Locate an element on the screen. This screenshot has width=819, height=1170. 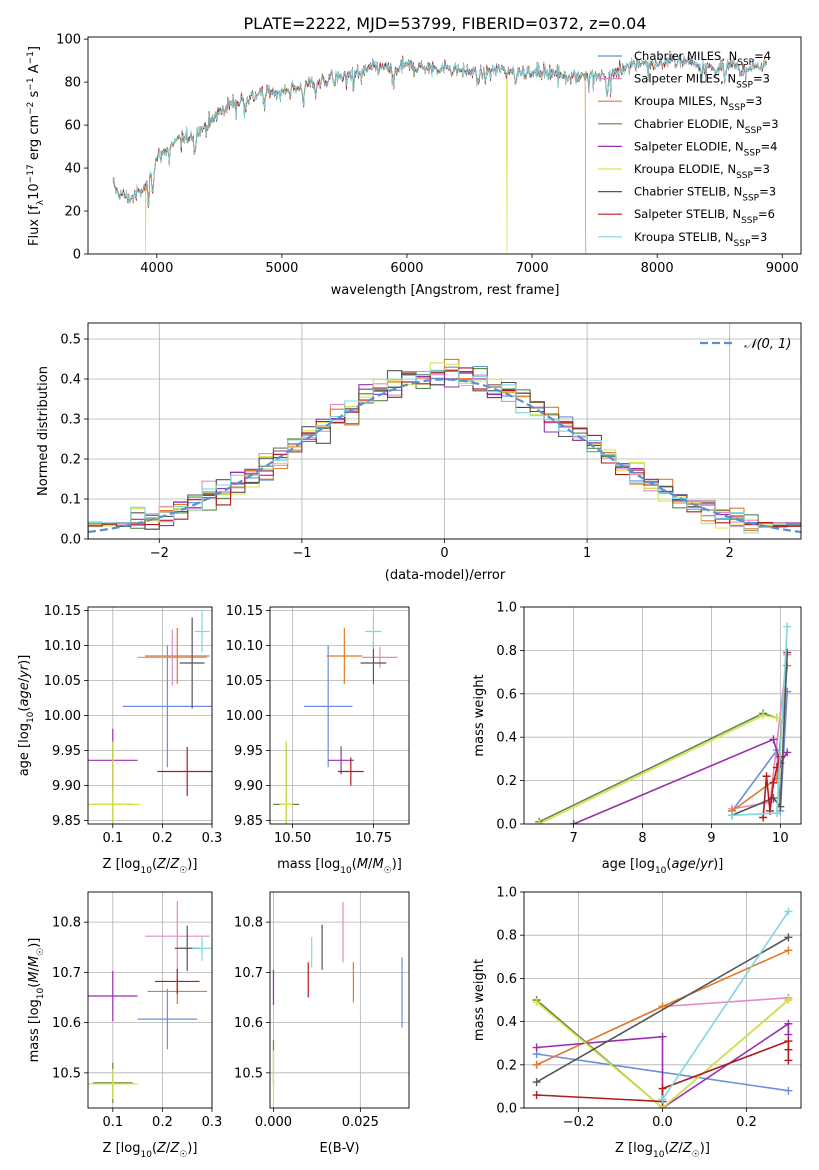
x-tick-label: 0.1 is located at coordinates (112, 1122).